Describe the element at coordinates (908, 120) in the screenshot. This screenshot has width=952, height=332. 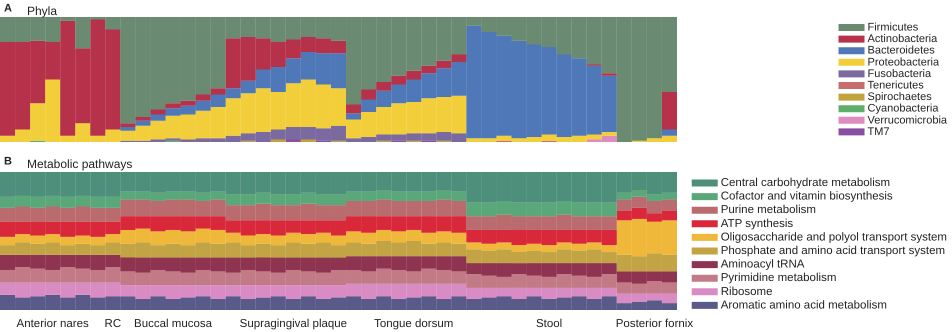
I see `legend-label: Verrucomicrobia` at that location.